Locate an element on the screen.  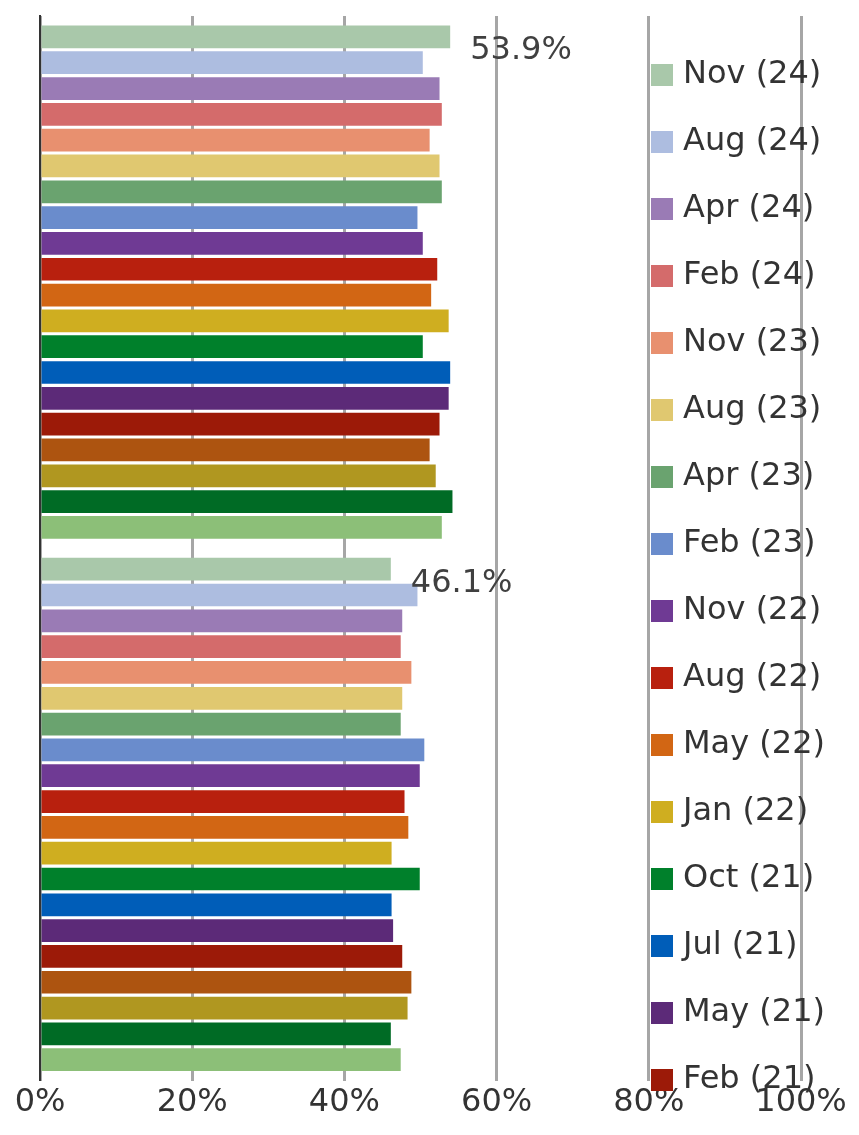
legend-label: Feb (24) is located at coordinates (749, 273).